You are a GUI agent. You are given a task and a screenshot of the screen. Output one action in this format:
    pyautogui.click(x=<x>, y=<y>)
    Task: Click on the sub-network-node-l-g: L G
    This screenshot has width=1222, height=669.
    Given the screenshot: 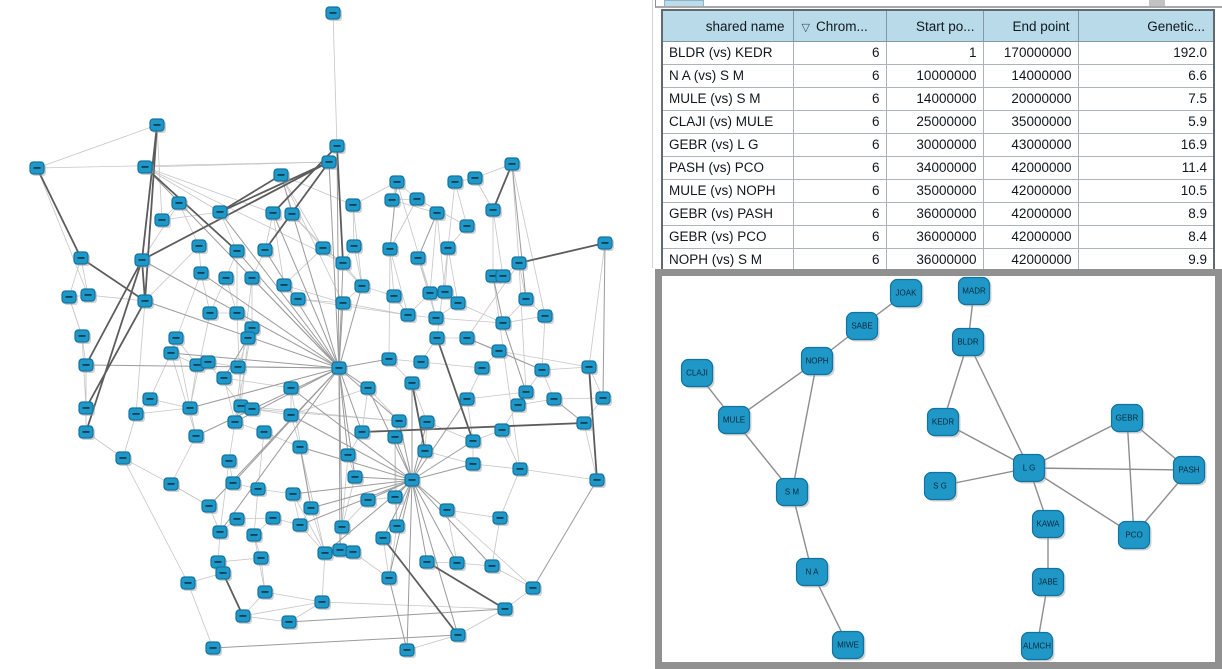 What is the action you would take?
    pyautogui.click(x=1029, y=468)
    